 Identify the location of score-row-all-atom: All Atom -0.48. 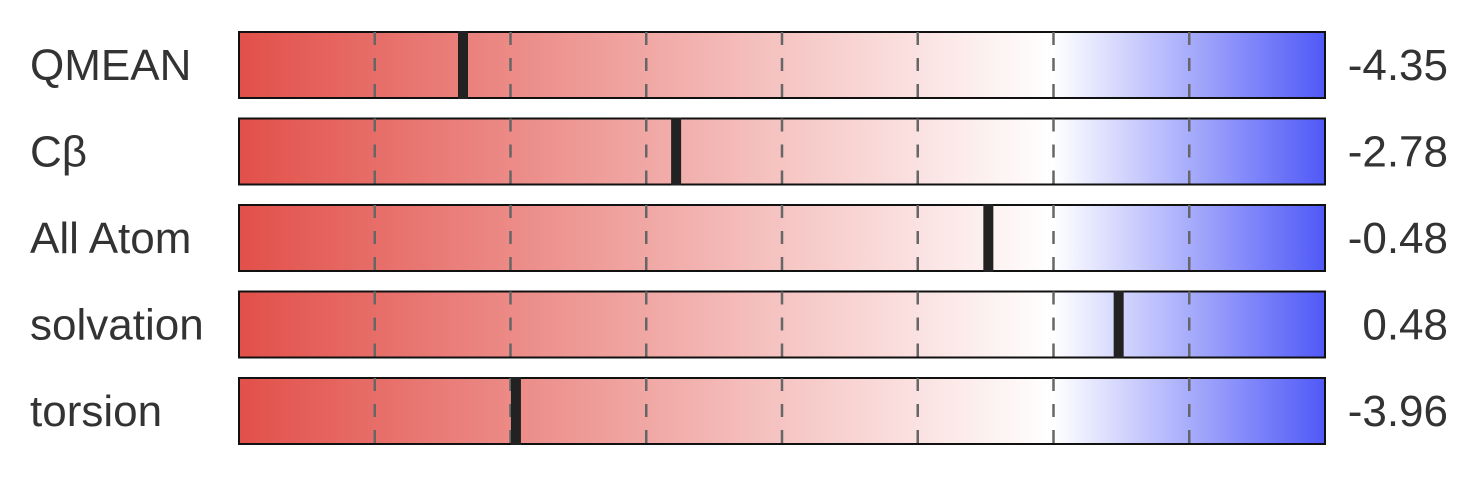
(739, 238).